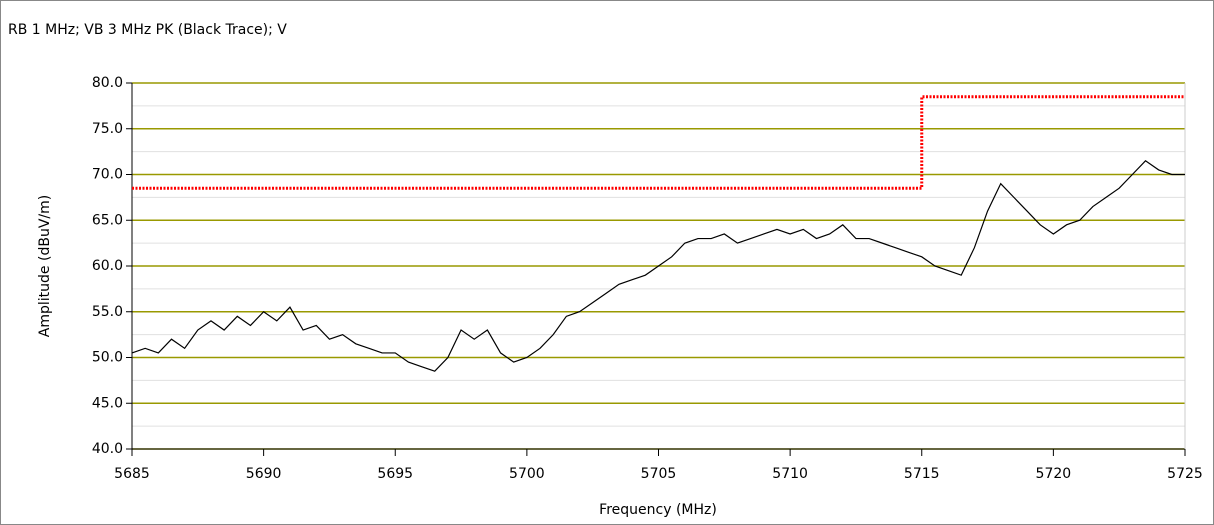  What do you see at coordinates (107, 358) in the screenshot?
I see `y-tick-label: 50.0` at bounding box center [107, 358].